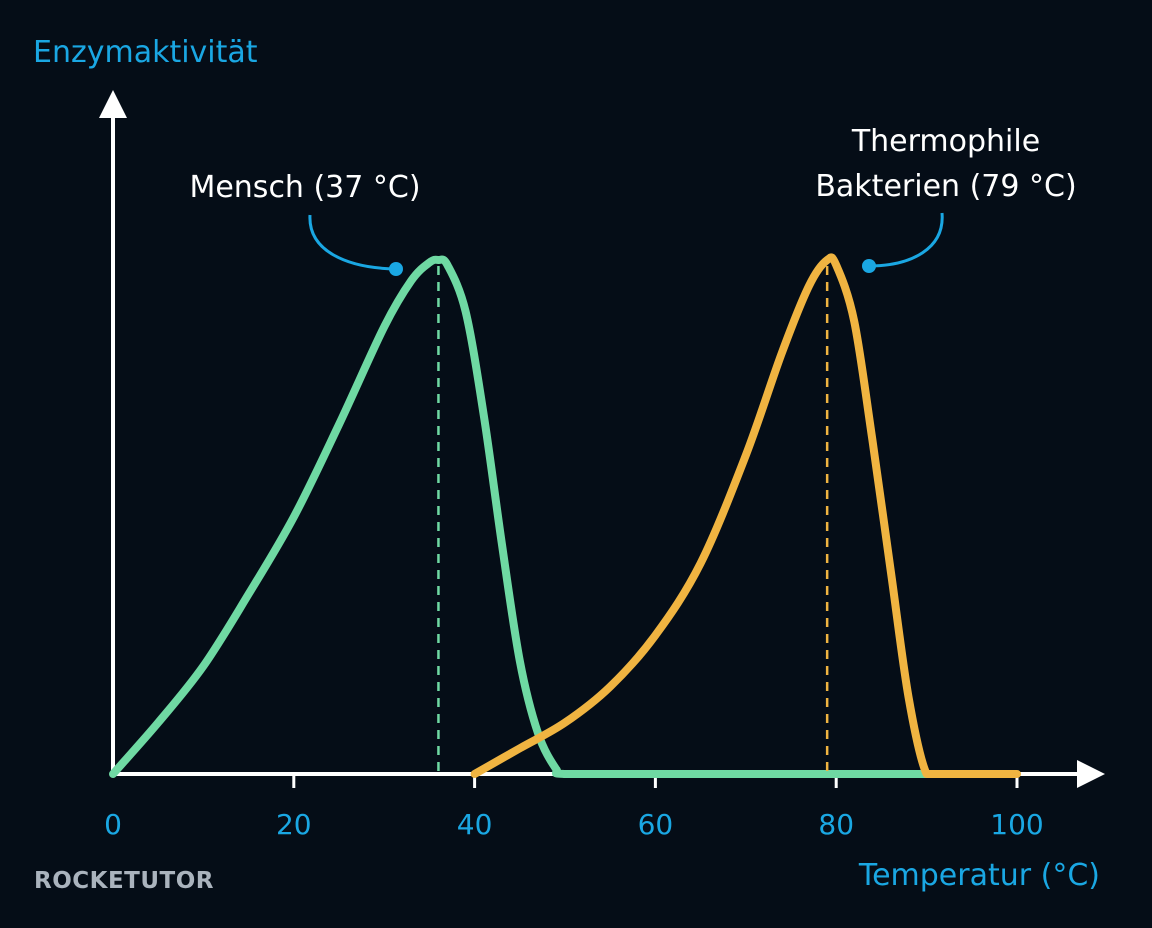 The image size is (1152, 928). Describe the element at coordinates (145, 52) in the screenshot. I see `y-axis-title: Enzymaktivität` at that location.